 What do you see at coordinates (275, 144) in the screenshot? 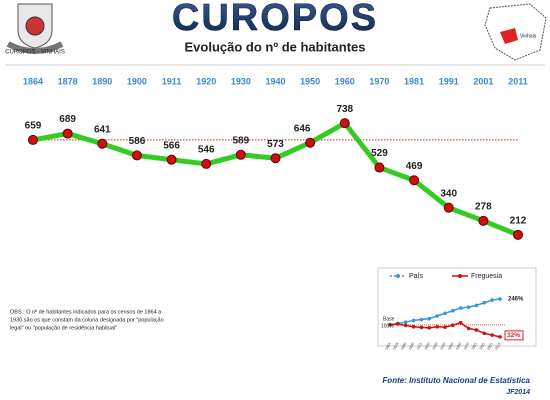
I see `data-label: 573` at bounding box center [275, 144].